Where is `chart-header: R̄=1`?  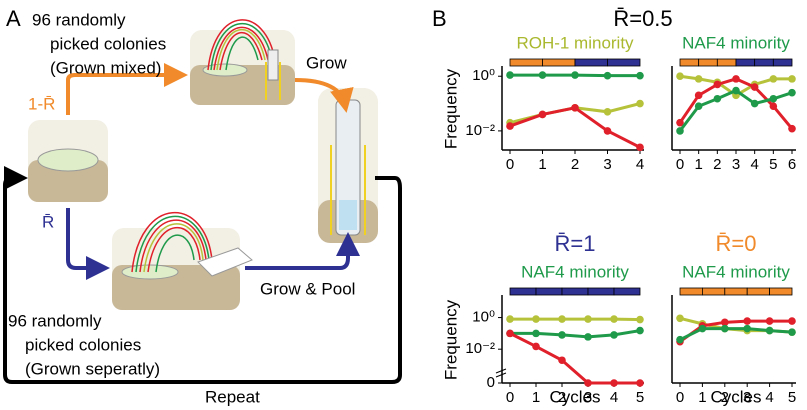 chart-header: R̄=1 is located at coordinates (575, 243).